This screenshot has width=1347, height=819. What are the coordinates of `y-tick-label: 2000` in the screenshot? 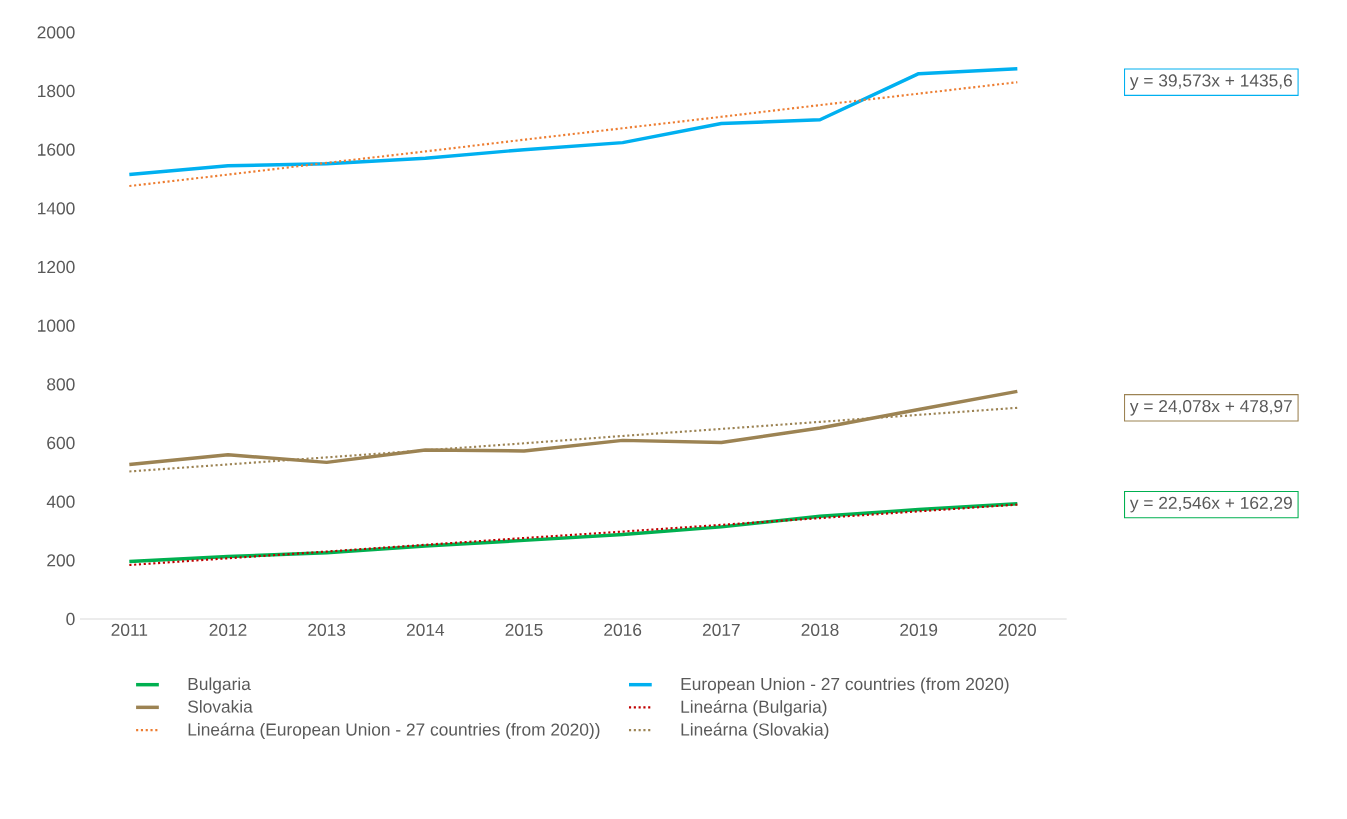 It's located at (56, 32).